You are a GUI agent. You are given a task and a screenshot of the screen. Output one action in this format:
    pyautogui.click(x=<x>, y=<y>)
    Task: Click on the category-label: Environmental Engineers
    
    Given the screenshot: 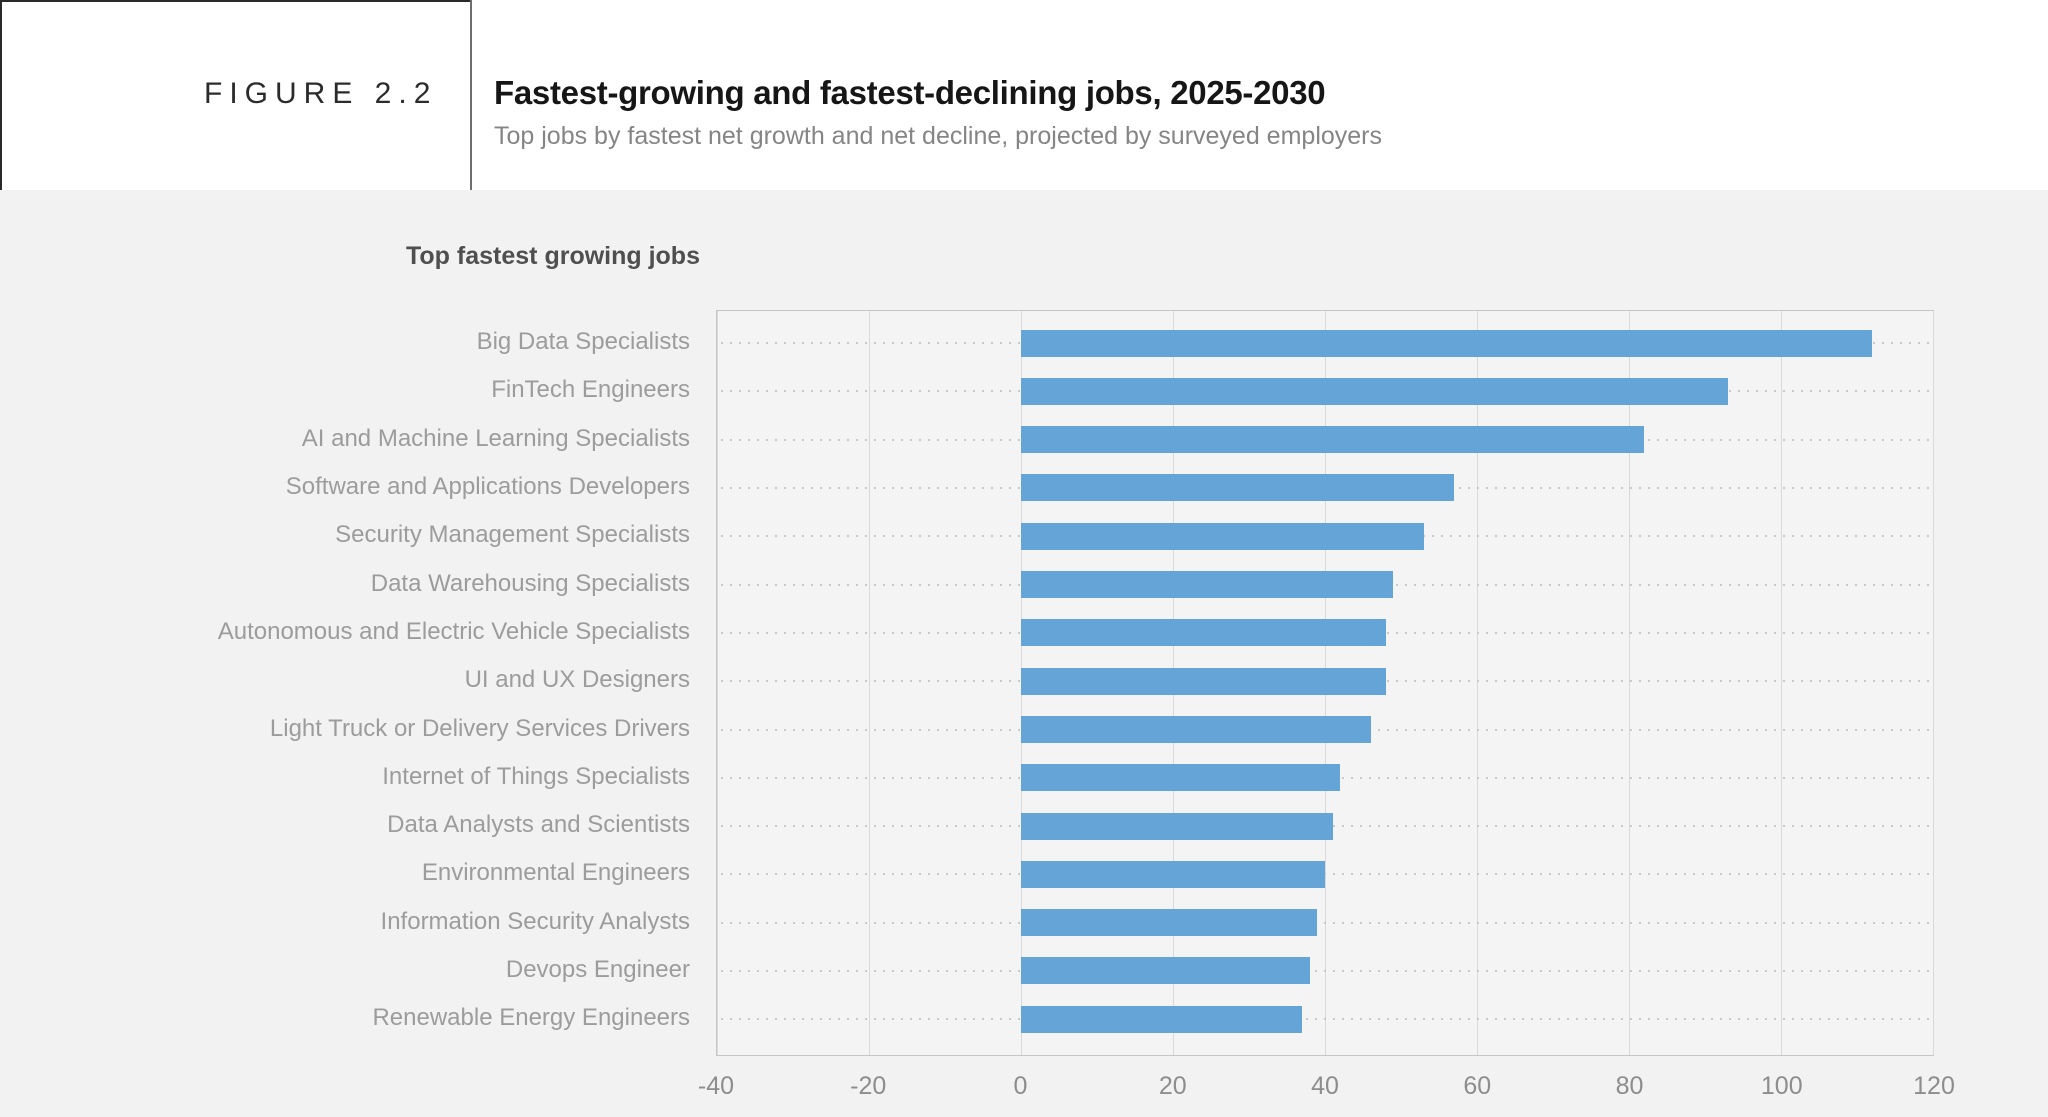 What is the action you would take?
    pyautogui.click(x=555, y=873)
    